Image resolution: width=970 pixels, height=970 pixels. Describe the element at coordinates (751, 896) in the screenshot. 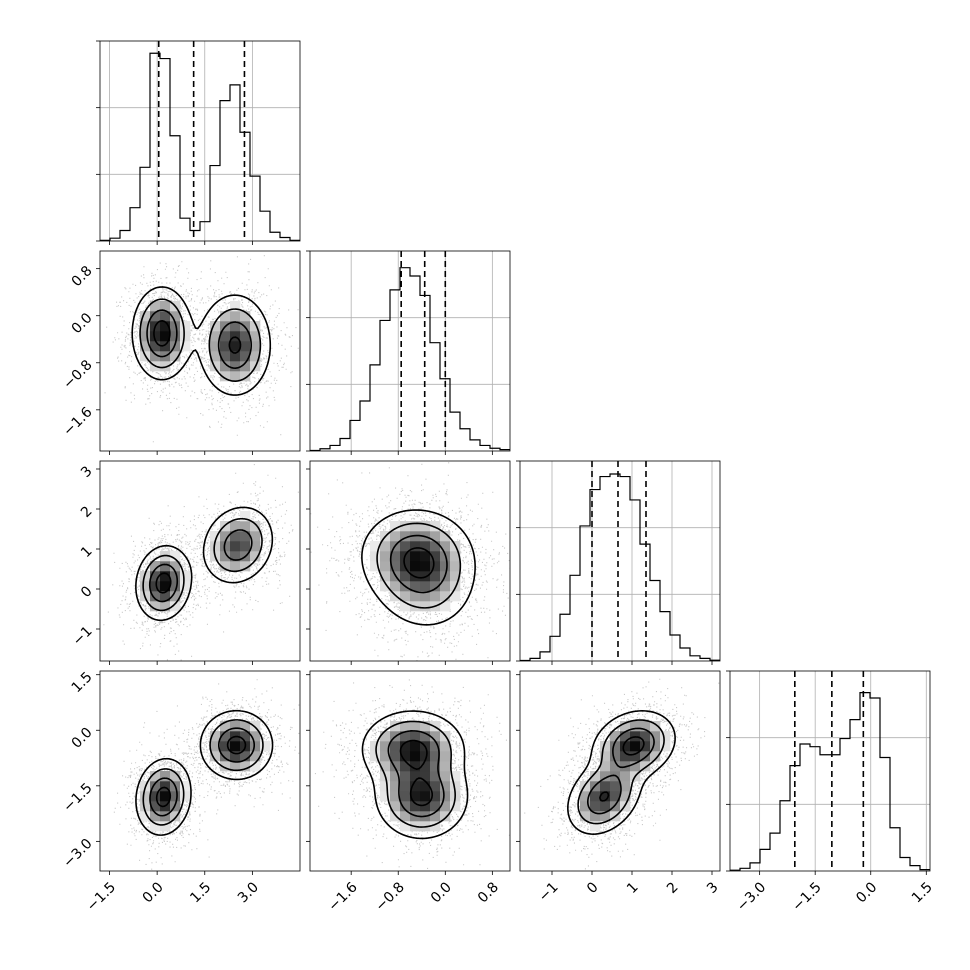

I see `x-tick-label-3-0: −3.0` at that location.